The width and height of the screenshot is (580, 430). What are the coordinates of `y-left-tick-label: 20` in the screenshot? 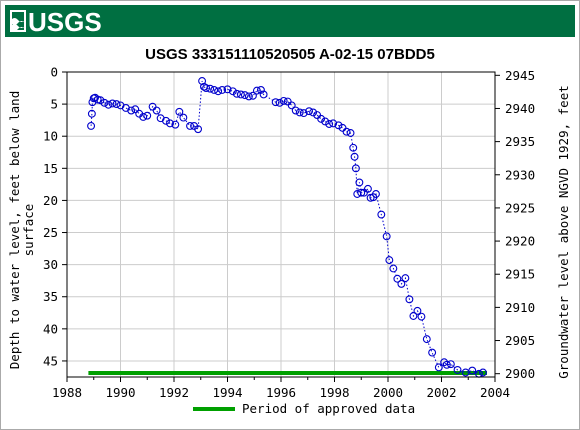 It's located at (50, 200).